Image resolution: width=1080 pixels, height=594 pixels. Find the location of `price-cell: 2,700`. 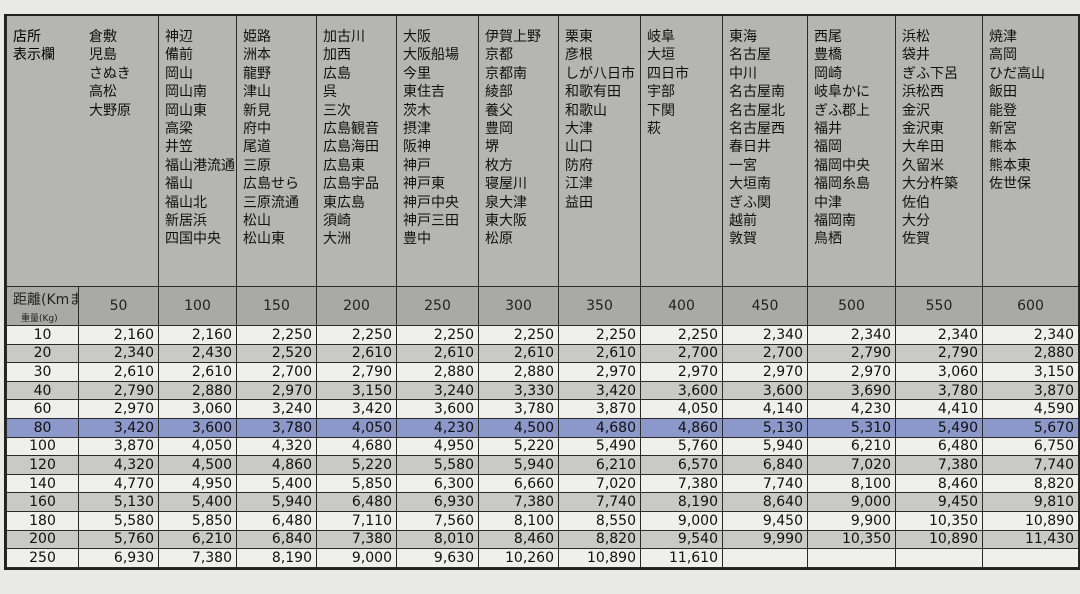

price-cell: 2,700 is located at coordinates (276, 372).